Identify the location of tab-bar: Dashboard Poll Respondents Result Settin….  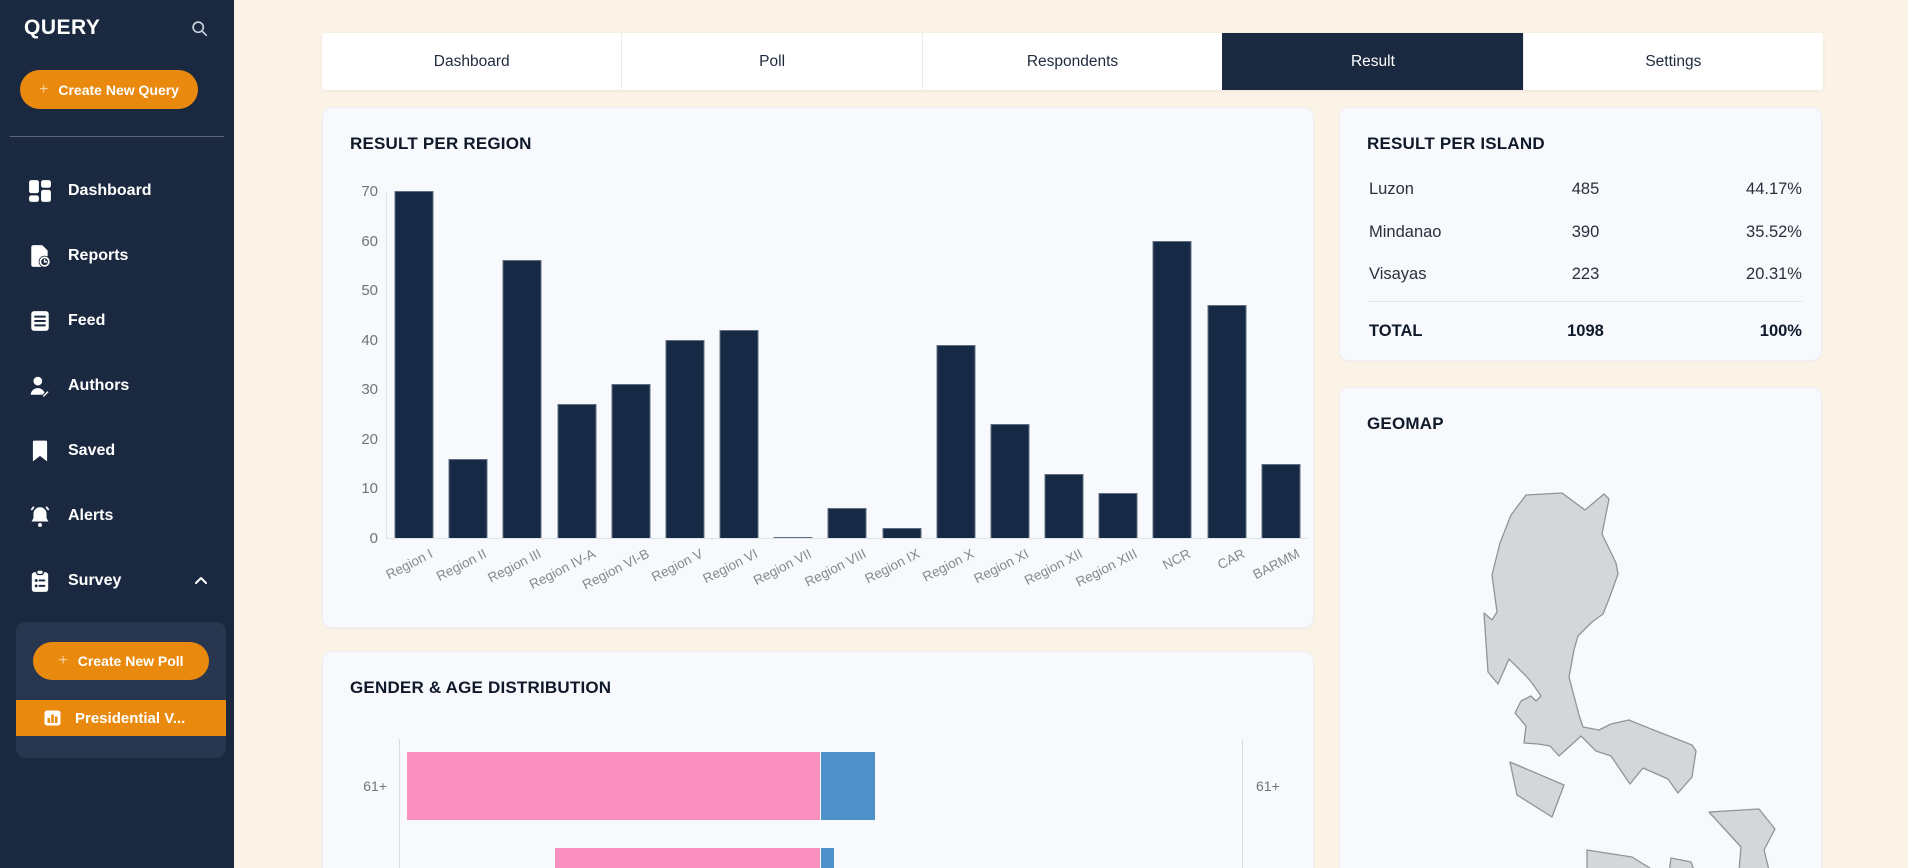
(1072, 61).